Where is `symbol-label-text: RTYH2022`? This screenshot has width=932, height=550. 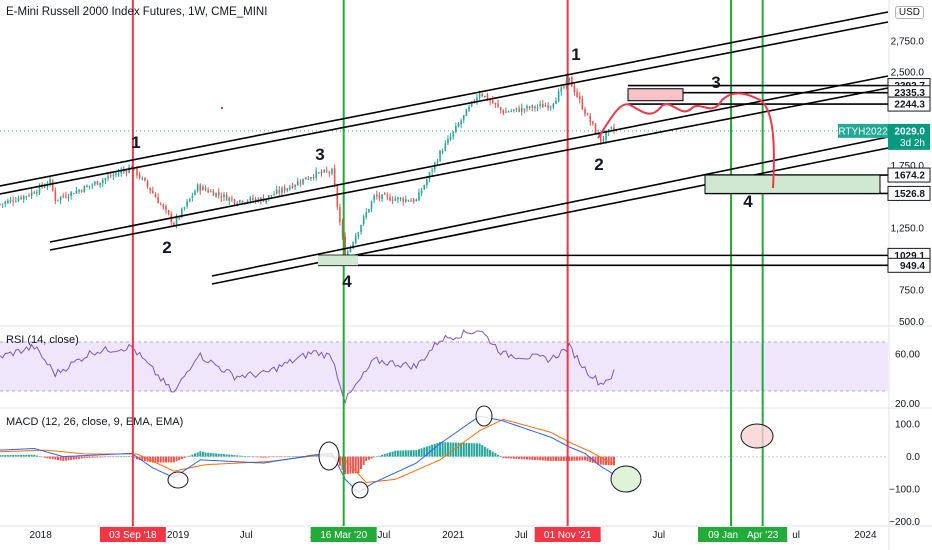 symbol-label-text: RTYH2022 is located at coordinates (863, 131).